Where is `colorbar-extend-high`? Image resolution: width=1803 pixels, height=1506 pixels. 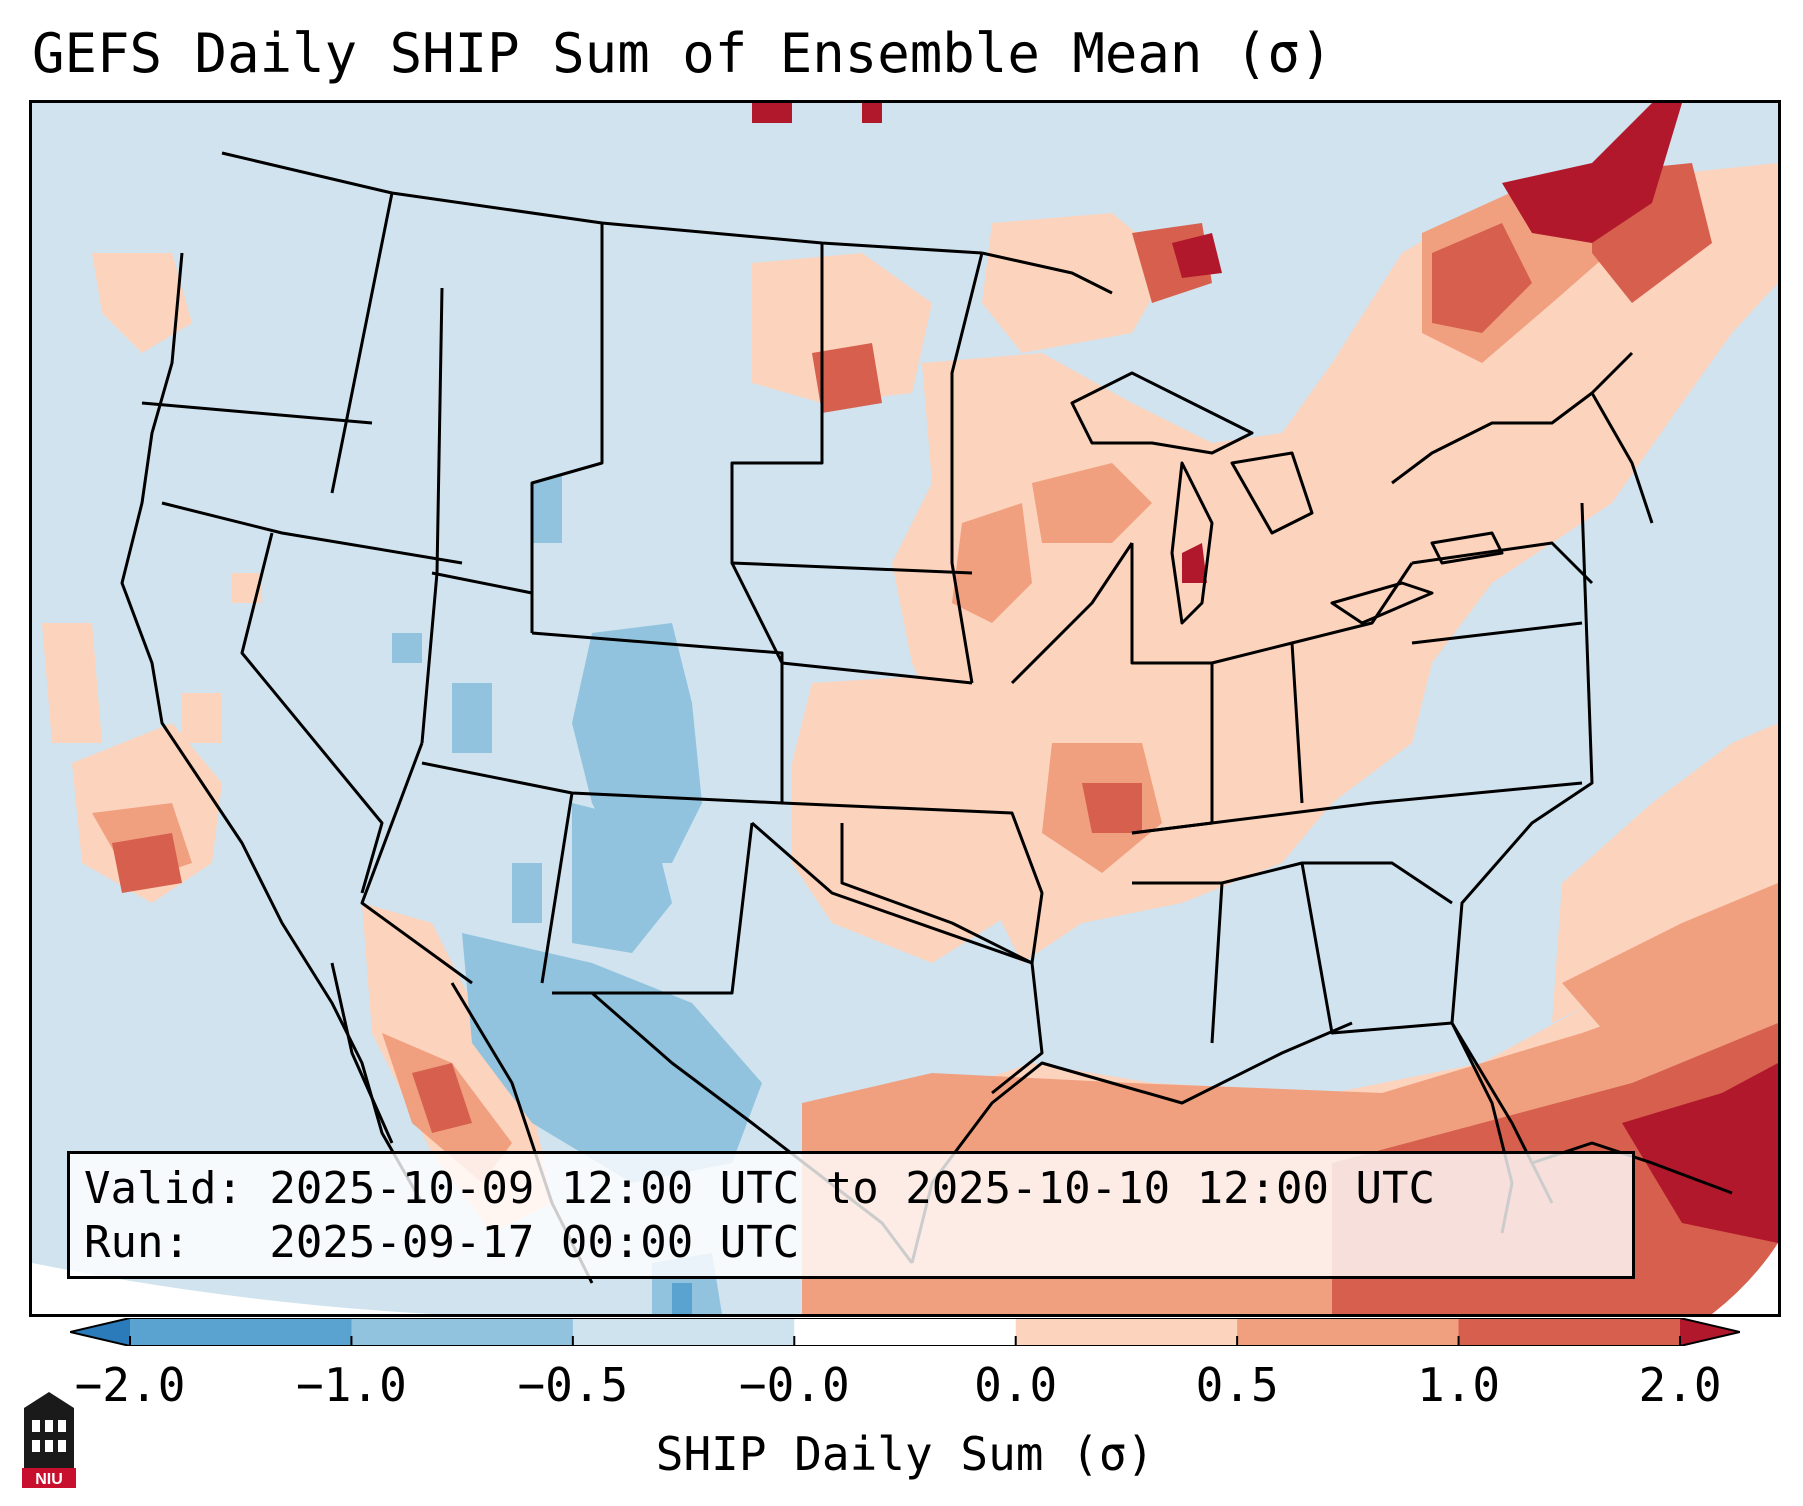 colorbar-extend-high is located at coordinates (1710, 1332).